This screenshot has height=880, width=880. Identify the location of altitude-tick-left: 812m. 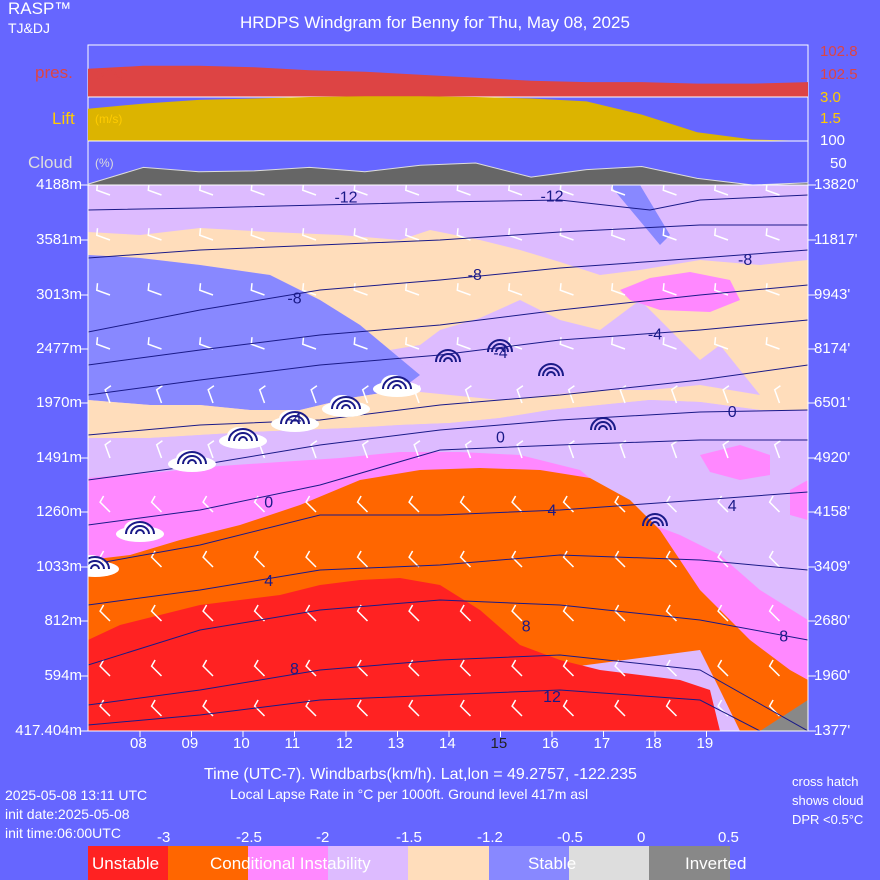
(63, 620).